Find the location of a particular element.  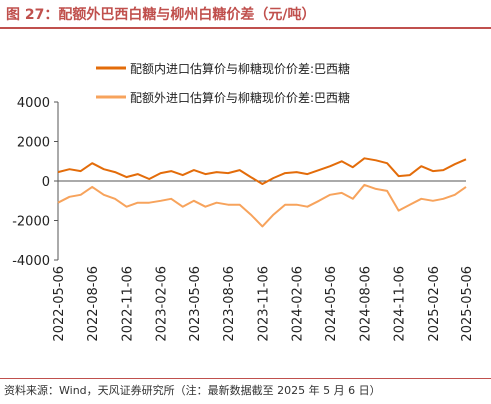

x-tick-label: 2024-08-06 is located at coordinates (365, 304).